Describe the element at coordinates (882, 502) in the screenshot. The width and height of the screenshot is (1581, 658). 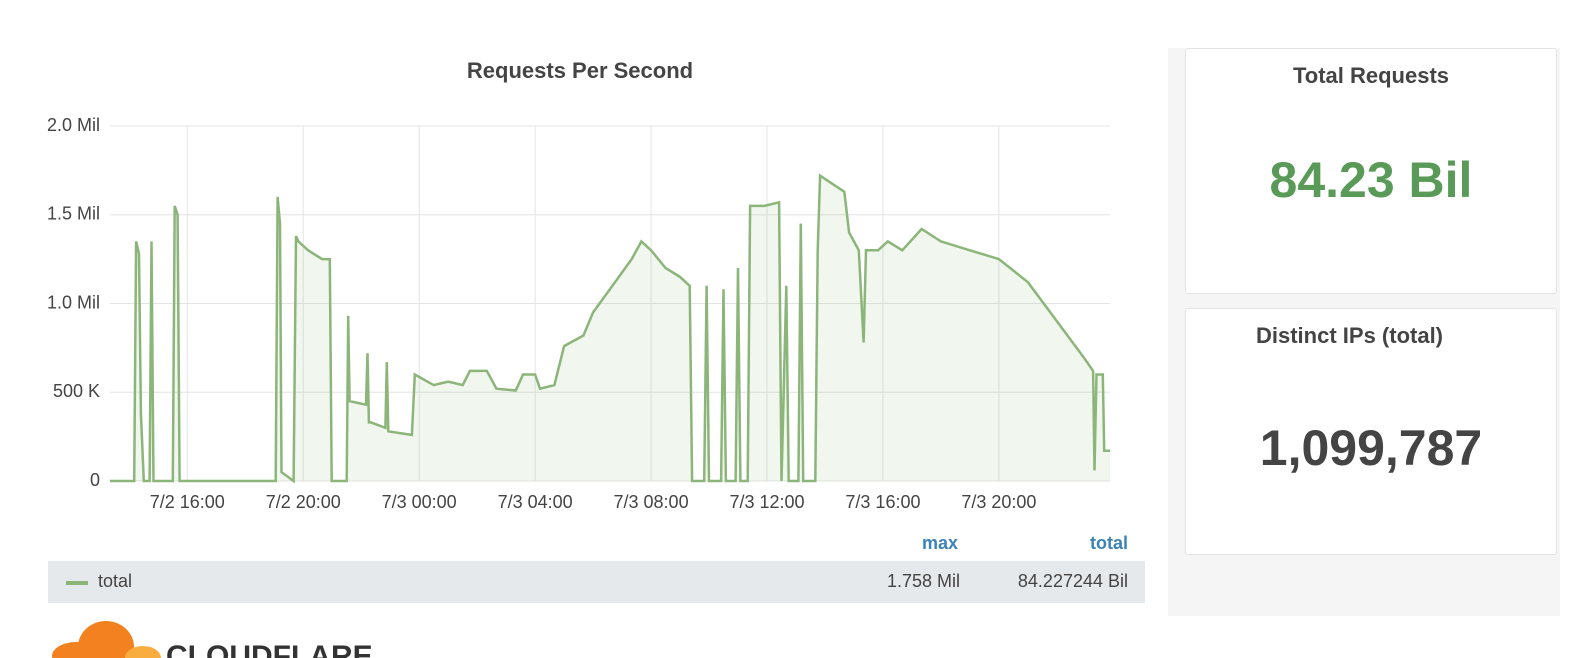
I see `x-tick-label: 7/3 16:00` at that location.